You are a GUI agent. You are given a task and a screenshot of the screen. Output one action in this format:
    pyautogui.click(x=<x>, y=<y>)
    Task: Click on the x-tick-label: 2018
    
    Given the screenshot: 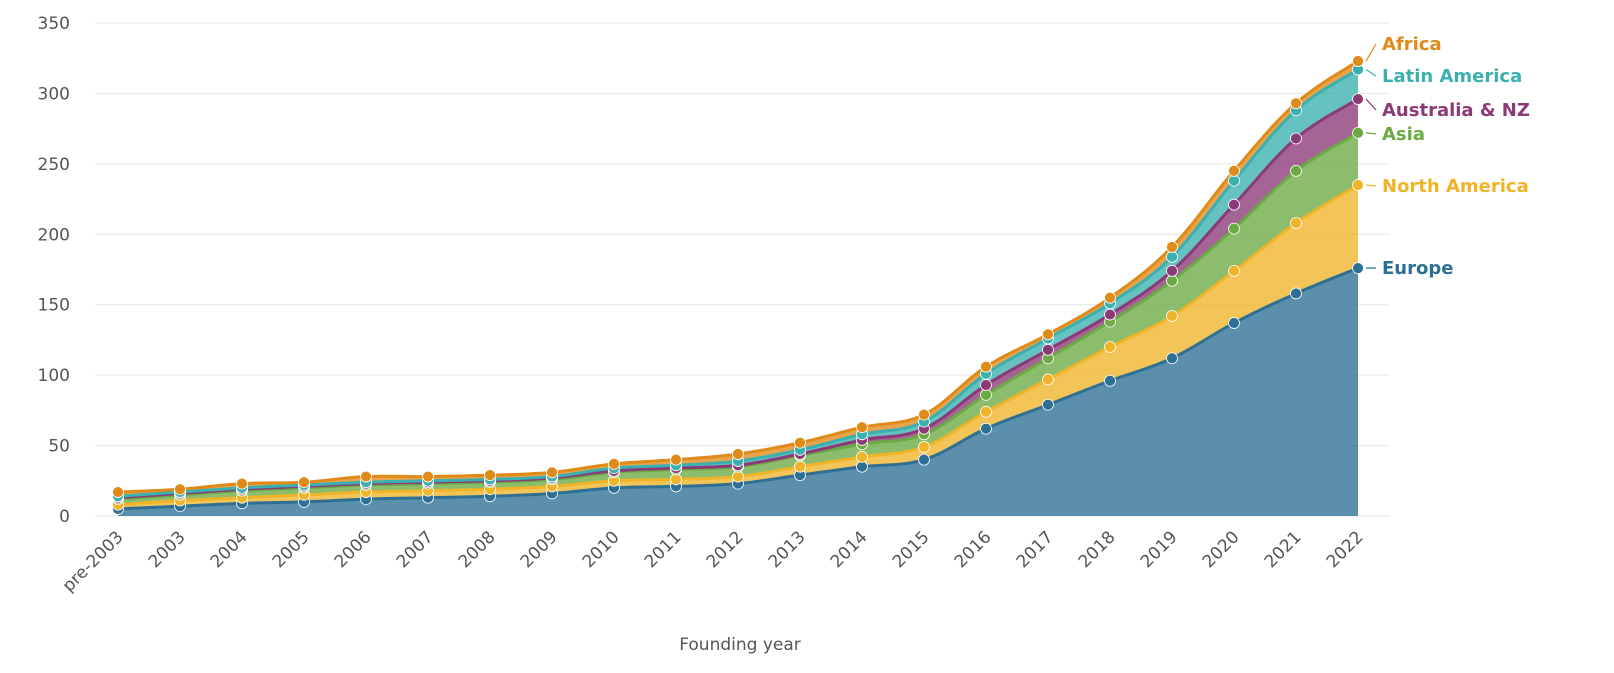 What is the action you would take?
    pyautogui.click(x=1097, y=549)
    